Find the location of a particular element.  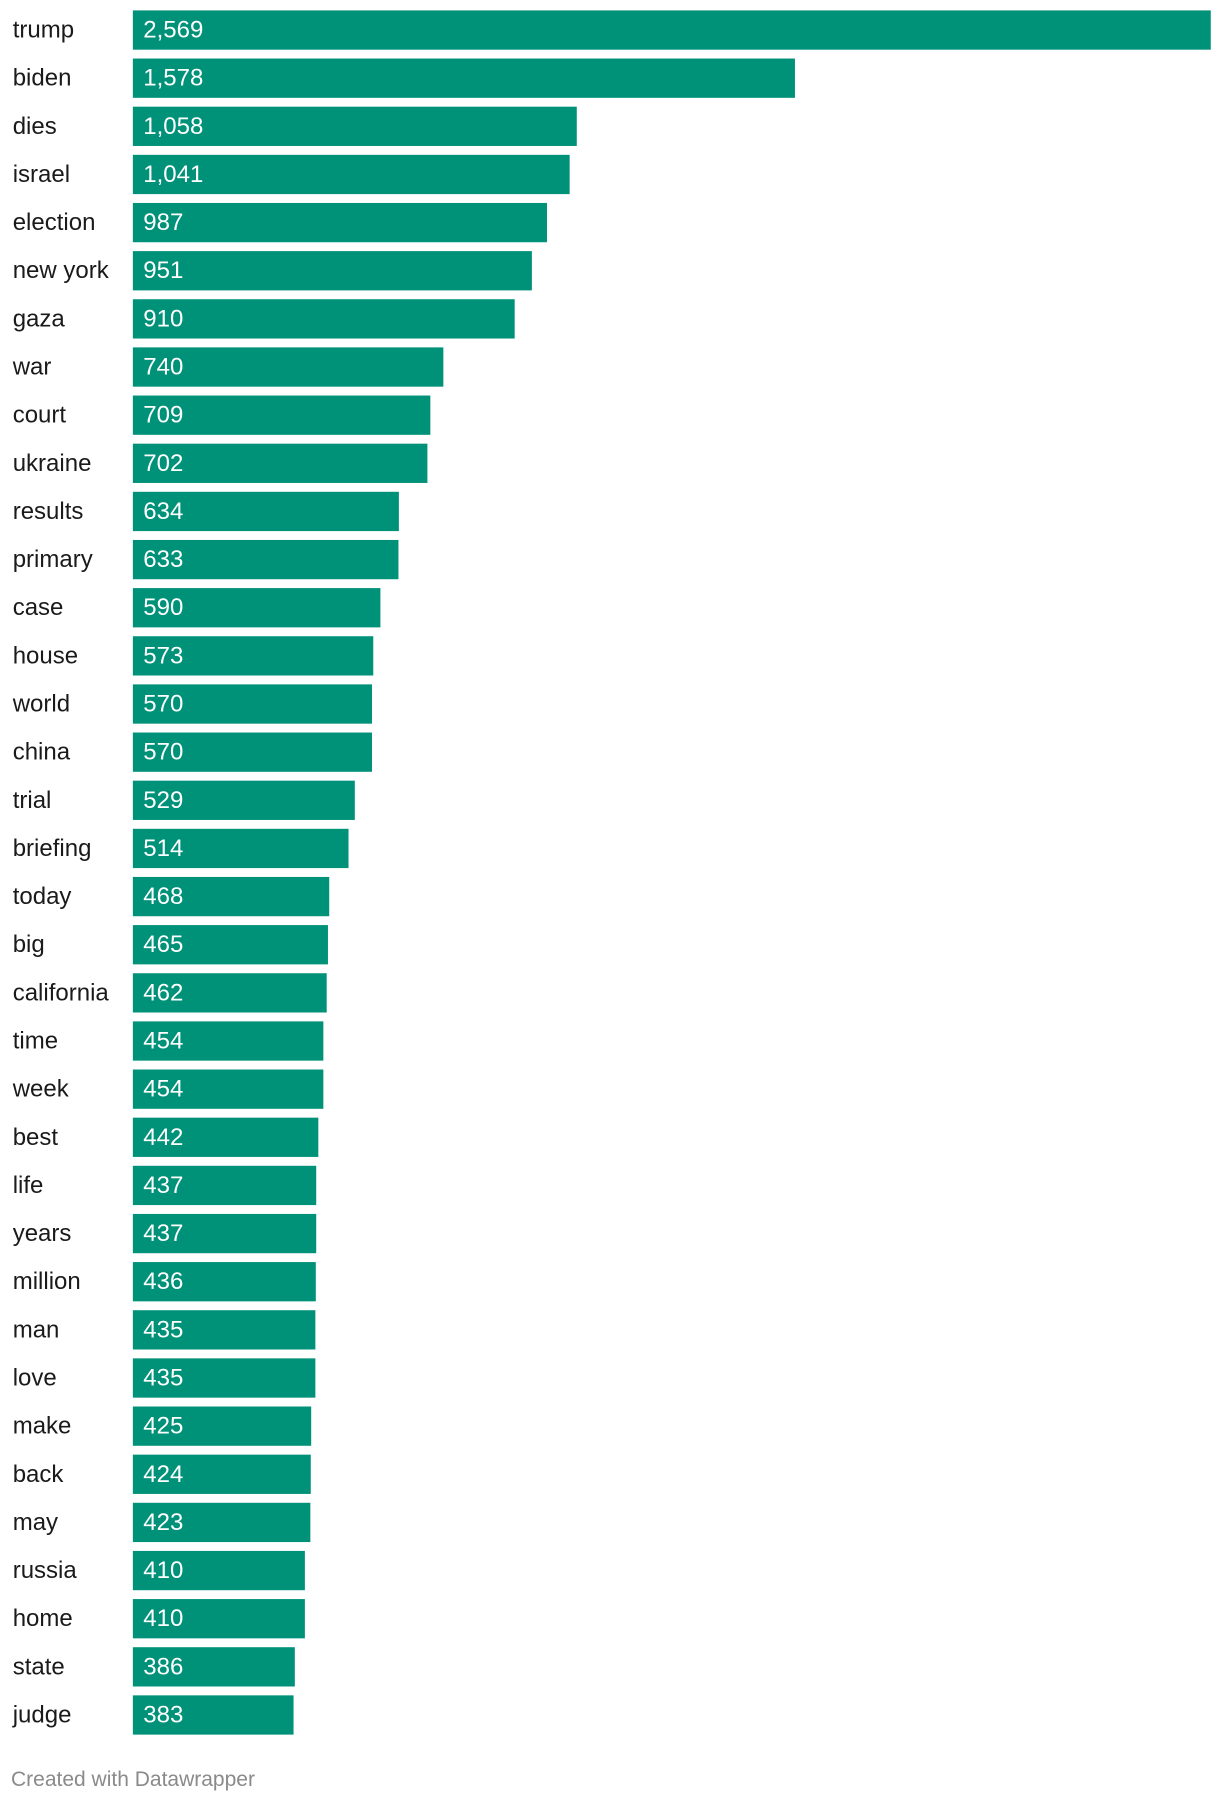

category-label: results is located at coordinates (48, 511).